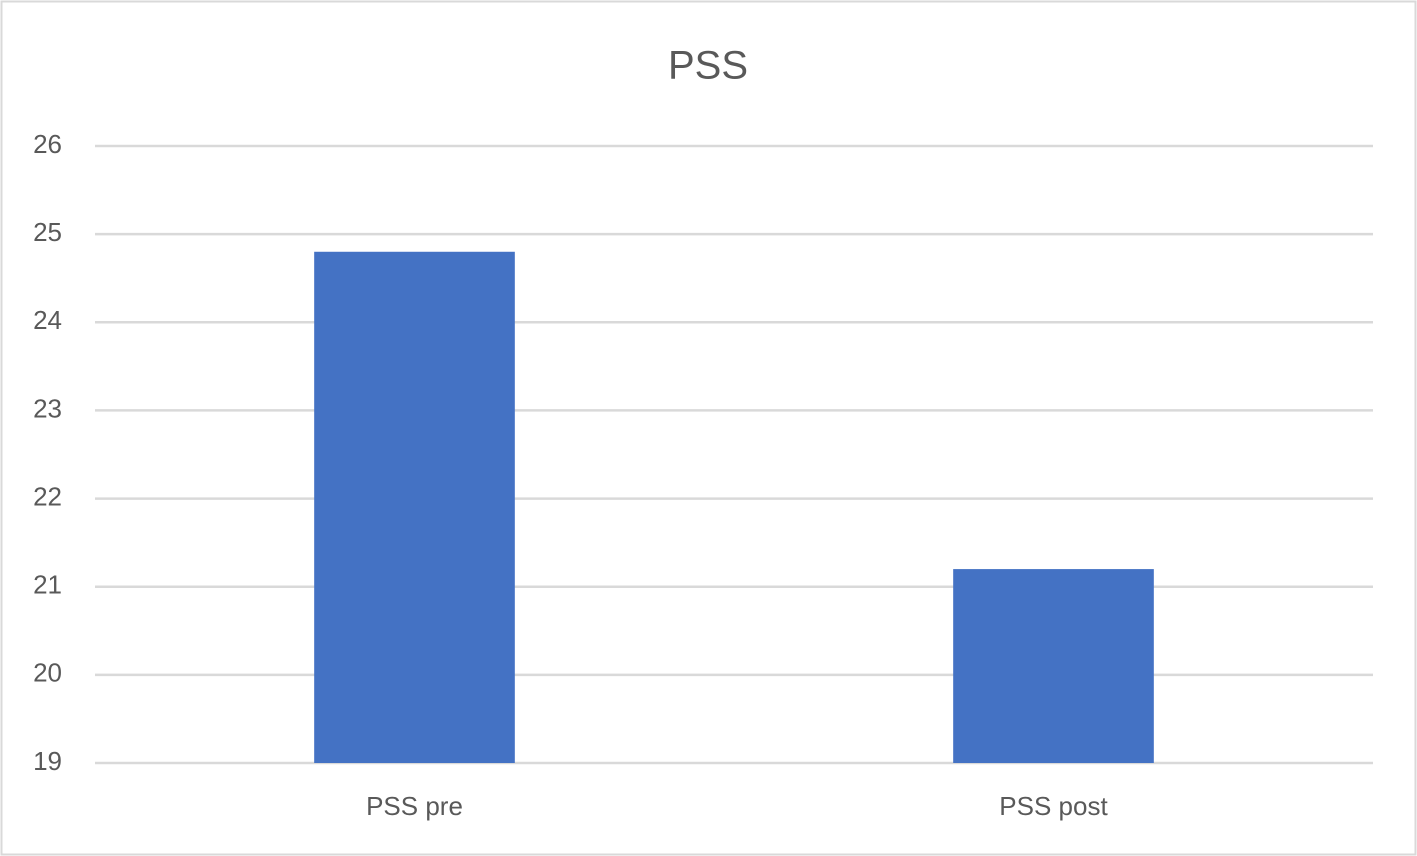 This screenshot has width=1417, height=856. I want to click on y-tick-label: 20, so click(47, 673).